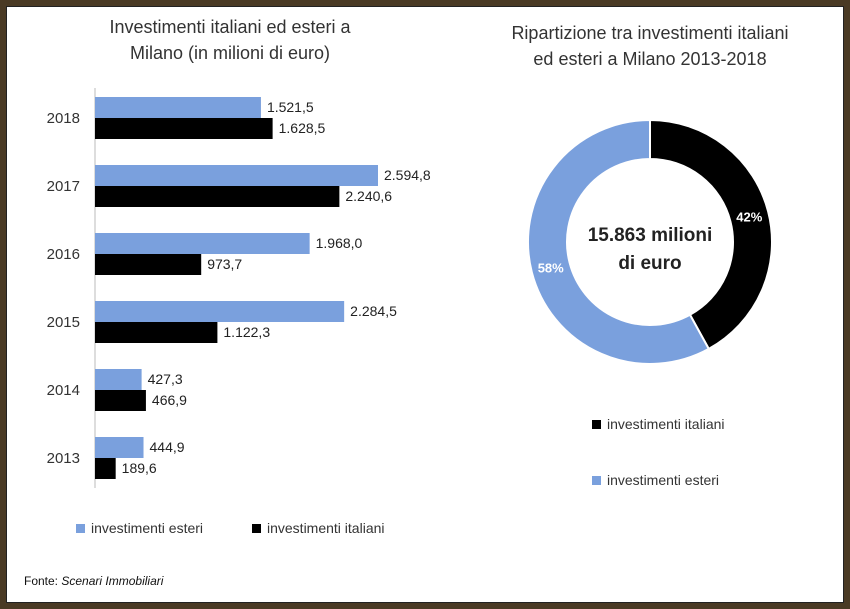 The image size is (850, 609). I want to click on donut-slice-esteri, so click(619, 241).